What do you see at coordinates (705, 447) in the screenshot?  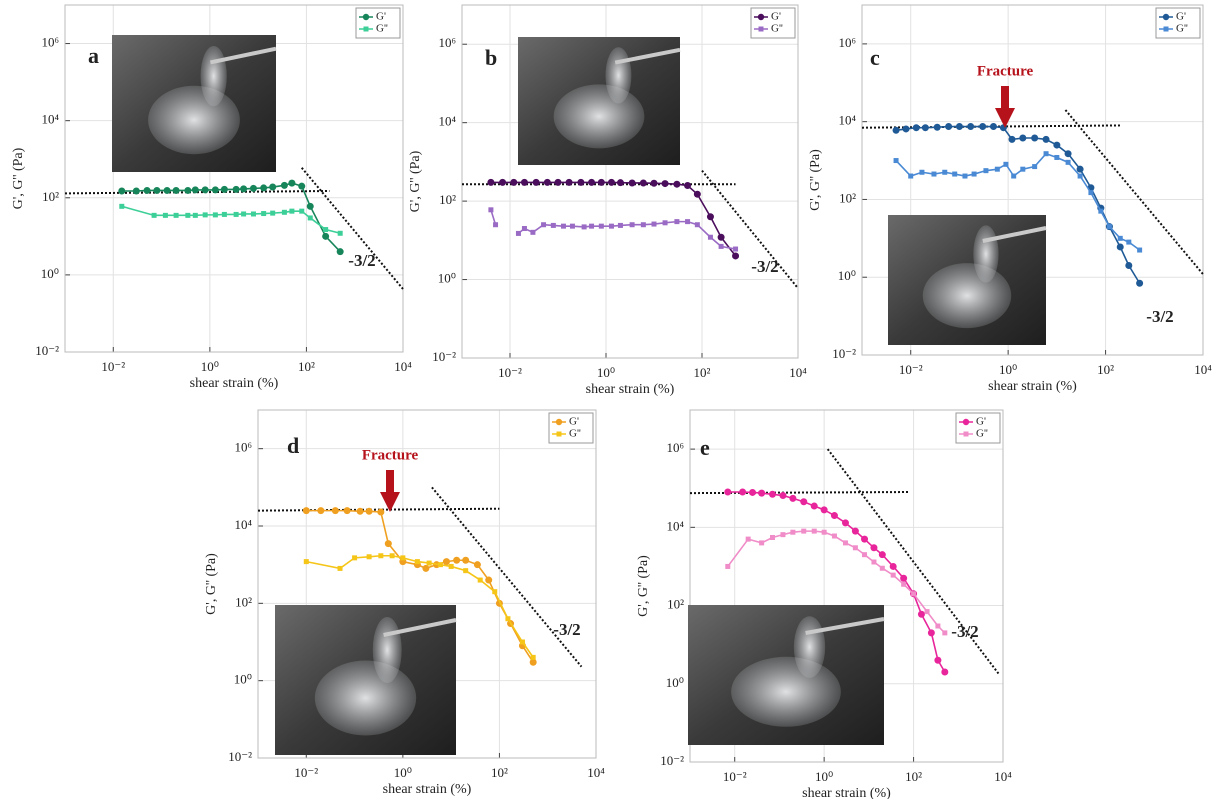 I see `panel-label: e` at bounding box center [705, 447].